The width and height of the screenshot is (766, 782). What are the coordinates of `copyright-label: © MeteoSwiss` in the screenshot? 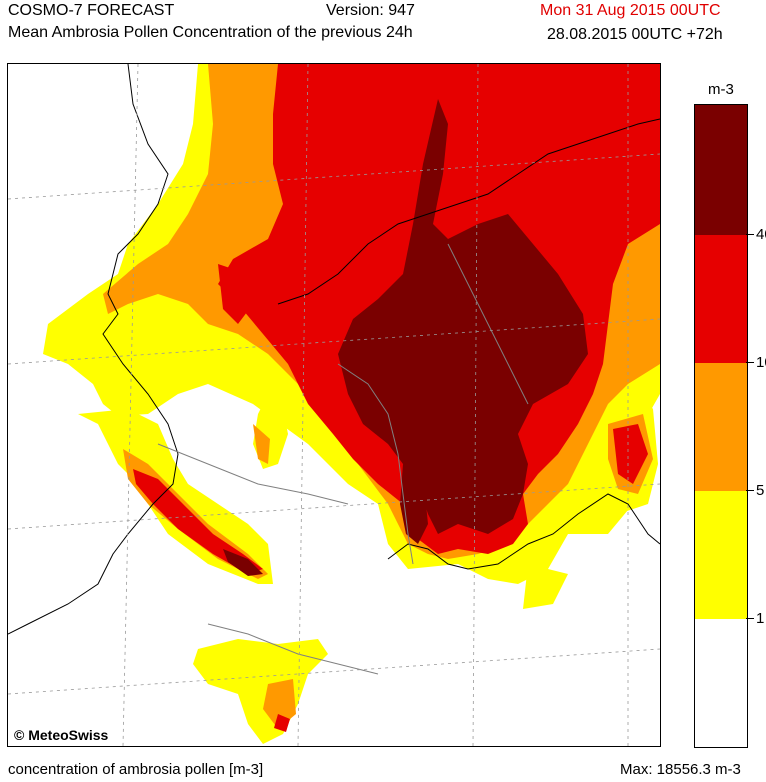 It's located at (61, 735).